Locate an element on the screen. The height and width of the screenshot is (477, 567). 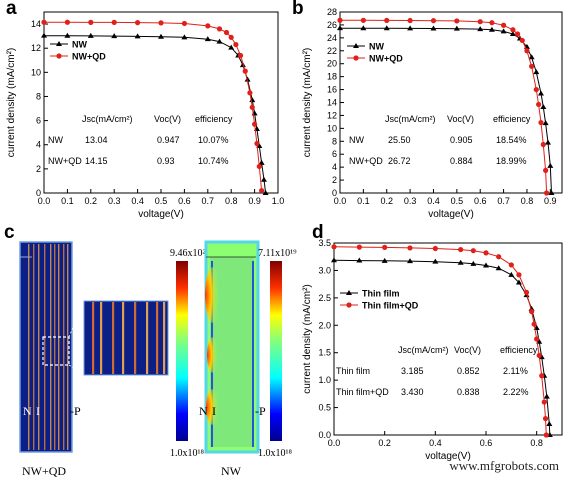
y-tick-label: 1.0 is located at coordinates (324, 380).